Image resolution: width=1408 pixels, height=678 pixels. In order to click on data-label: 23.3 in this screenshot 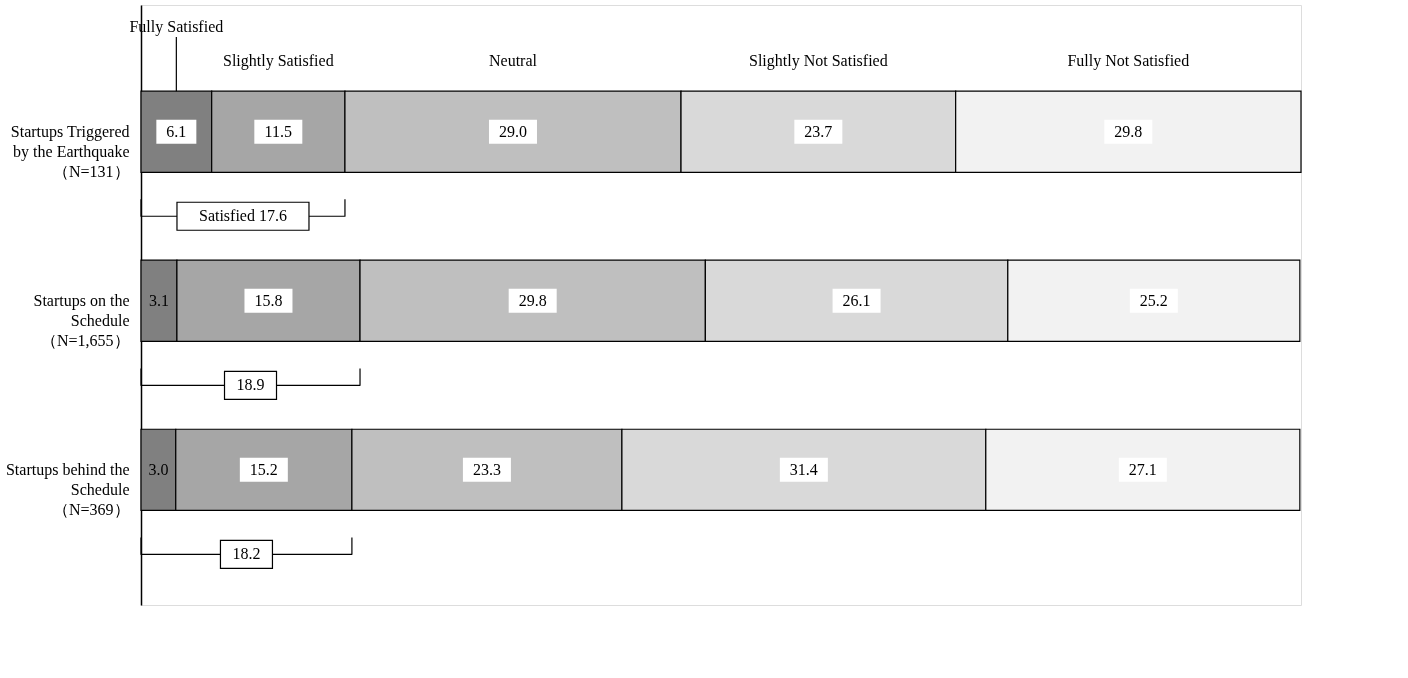, I will do `click(486, 469)`.